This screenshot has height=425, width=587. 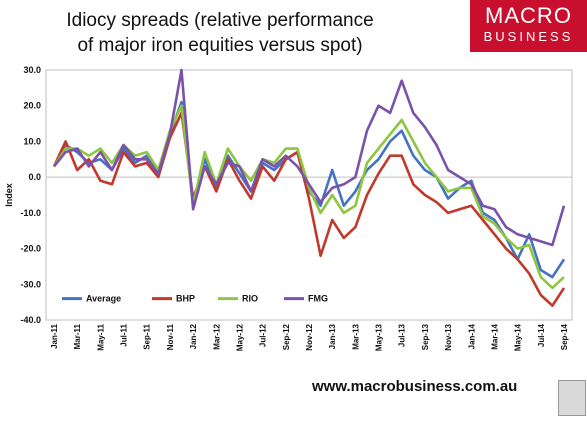 What do you see at coordinates (220, 45) in the screenshot?
I see `chart-title-line2: of major iron equities versus spot)` at bounding box center [220, 45].